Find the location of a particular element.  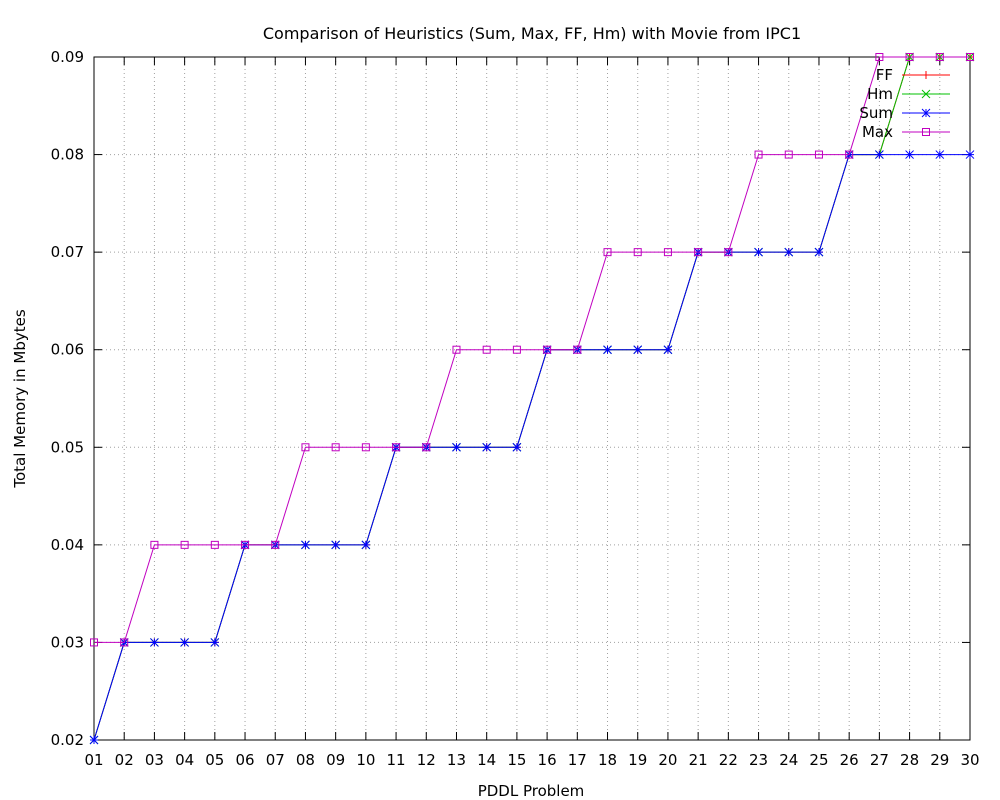

x-tick-label: 30 is located at coordinates (969, 760).